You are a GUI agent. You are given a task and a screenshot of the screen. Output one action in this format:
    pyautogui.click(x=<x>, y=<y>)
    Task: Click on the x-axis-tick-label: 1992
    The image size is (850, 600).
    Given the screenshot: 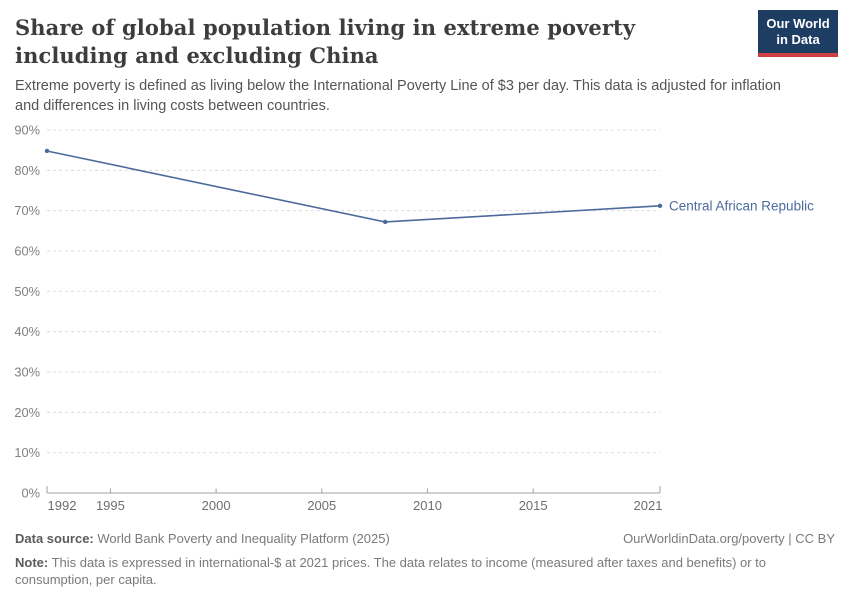 What is the action you would take?
    pyautogui.click(x=62, y=505)
    